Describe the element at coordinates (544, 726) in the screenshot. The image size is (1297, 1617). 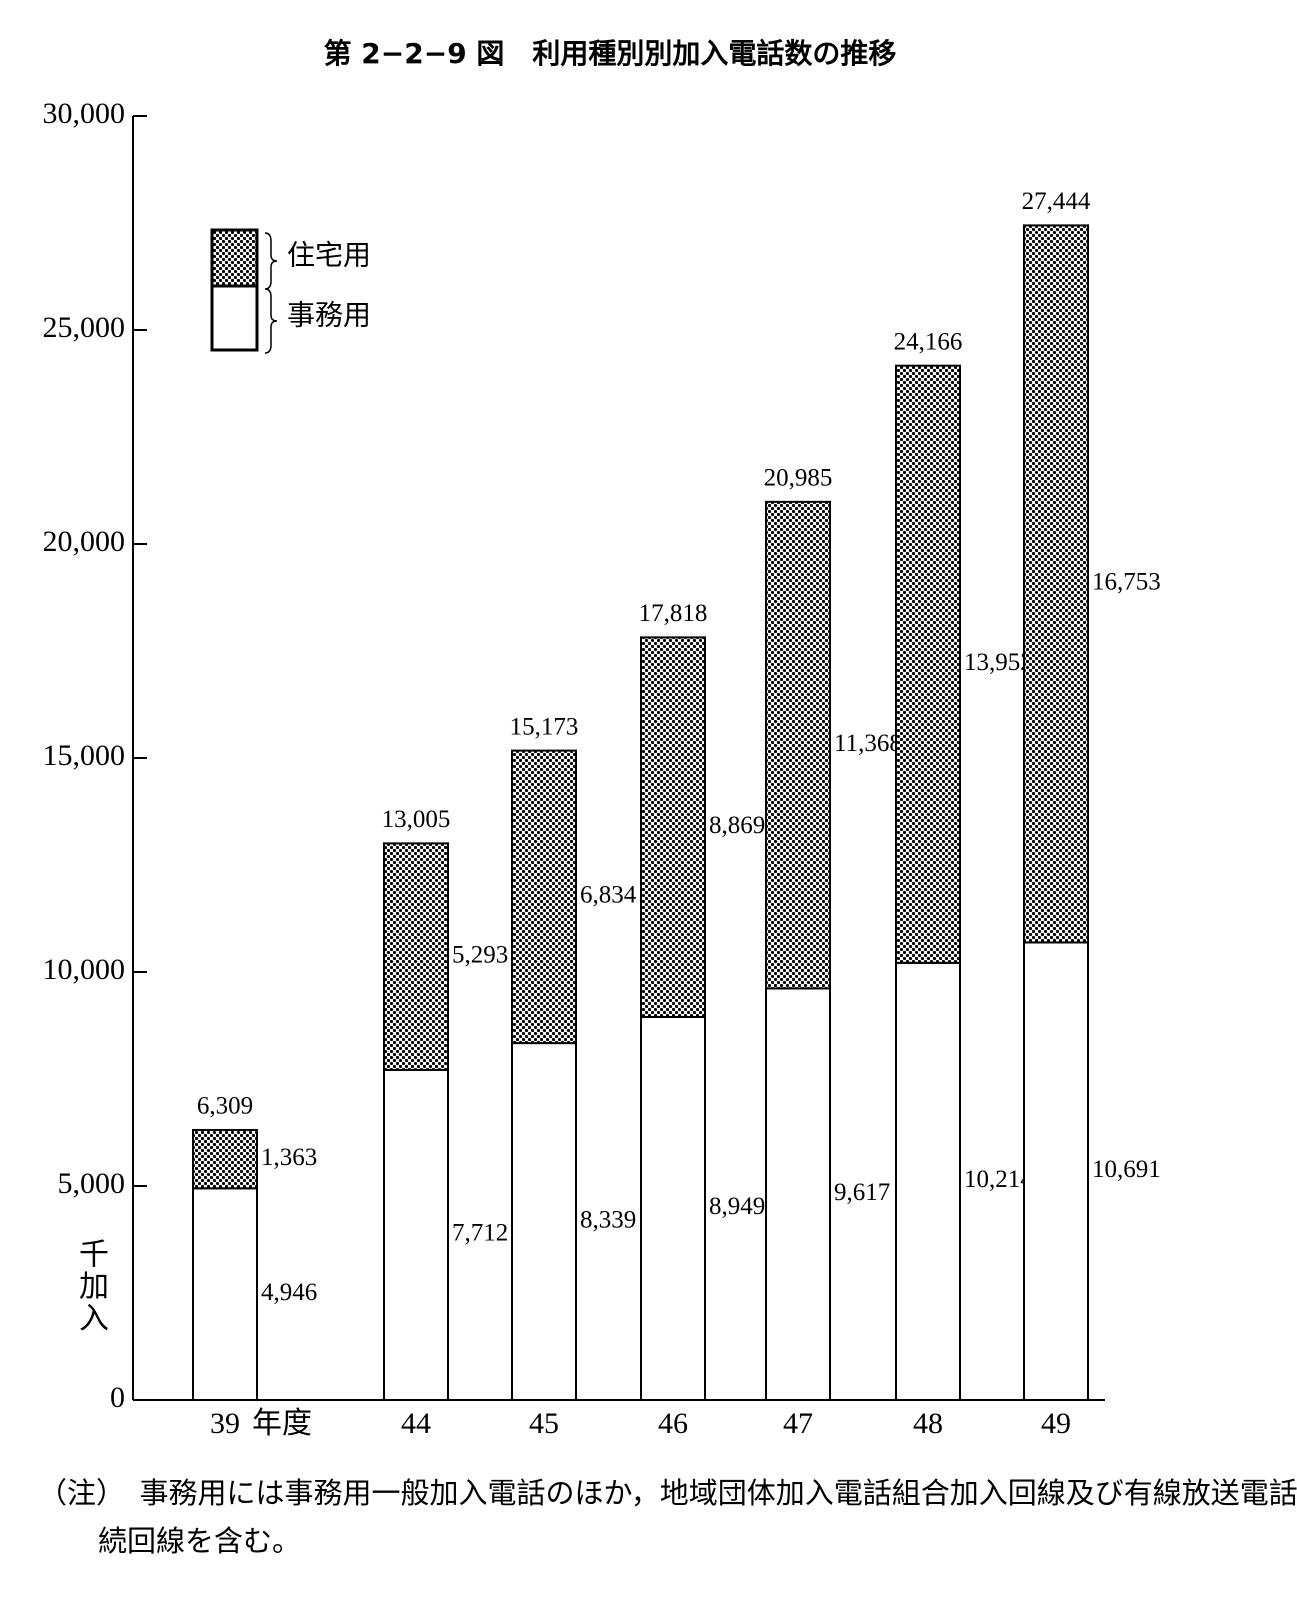
I see `total-label: 15,173` at that location.